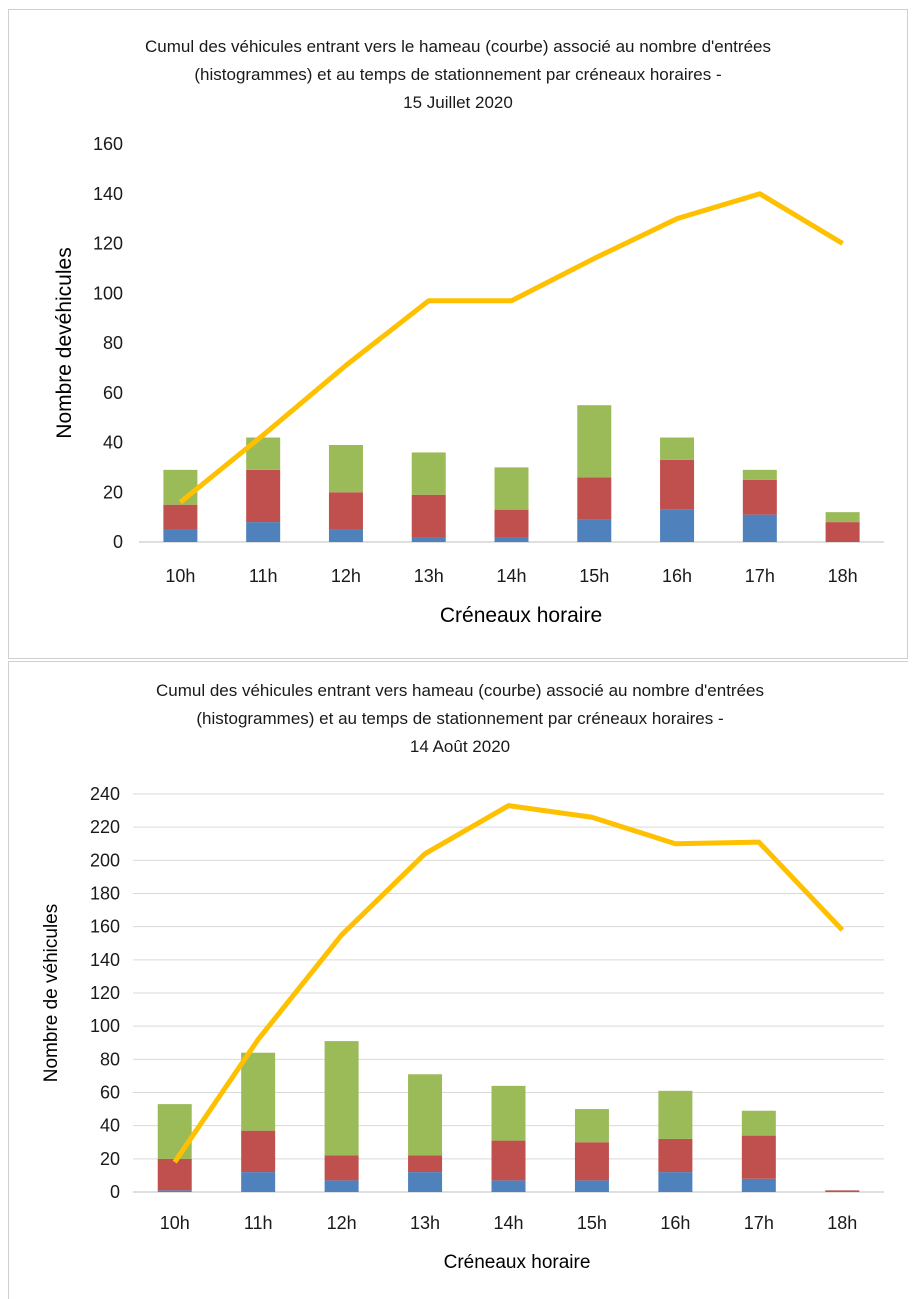 The image size is (912, 1299). I want to click on bar-segment-12h-series1, so click(345, 535).